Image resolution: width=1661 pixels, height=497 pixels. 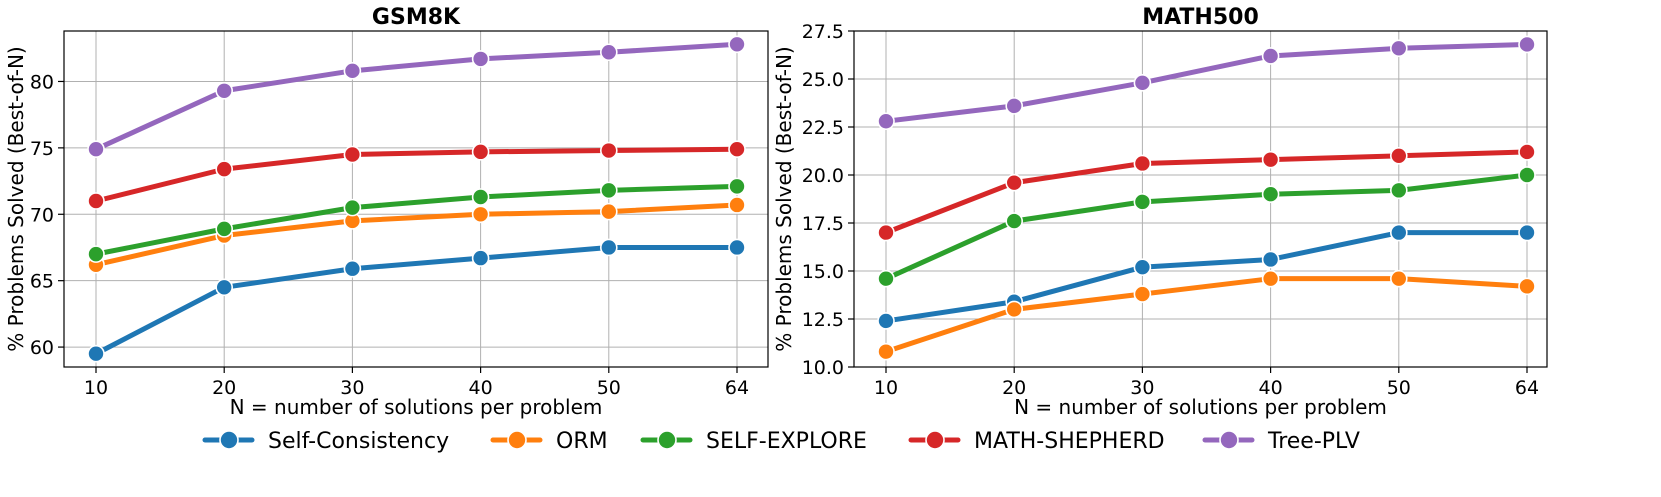 What do you see at coordinates (737, 388) in the screenshot?
I see `x-tick-label: 64` at bounding box center [737, 388].